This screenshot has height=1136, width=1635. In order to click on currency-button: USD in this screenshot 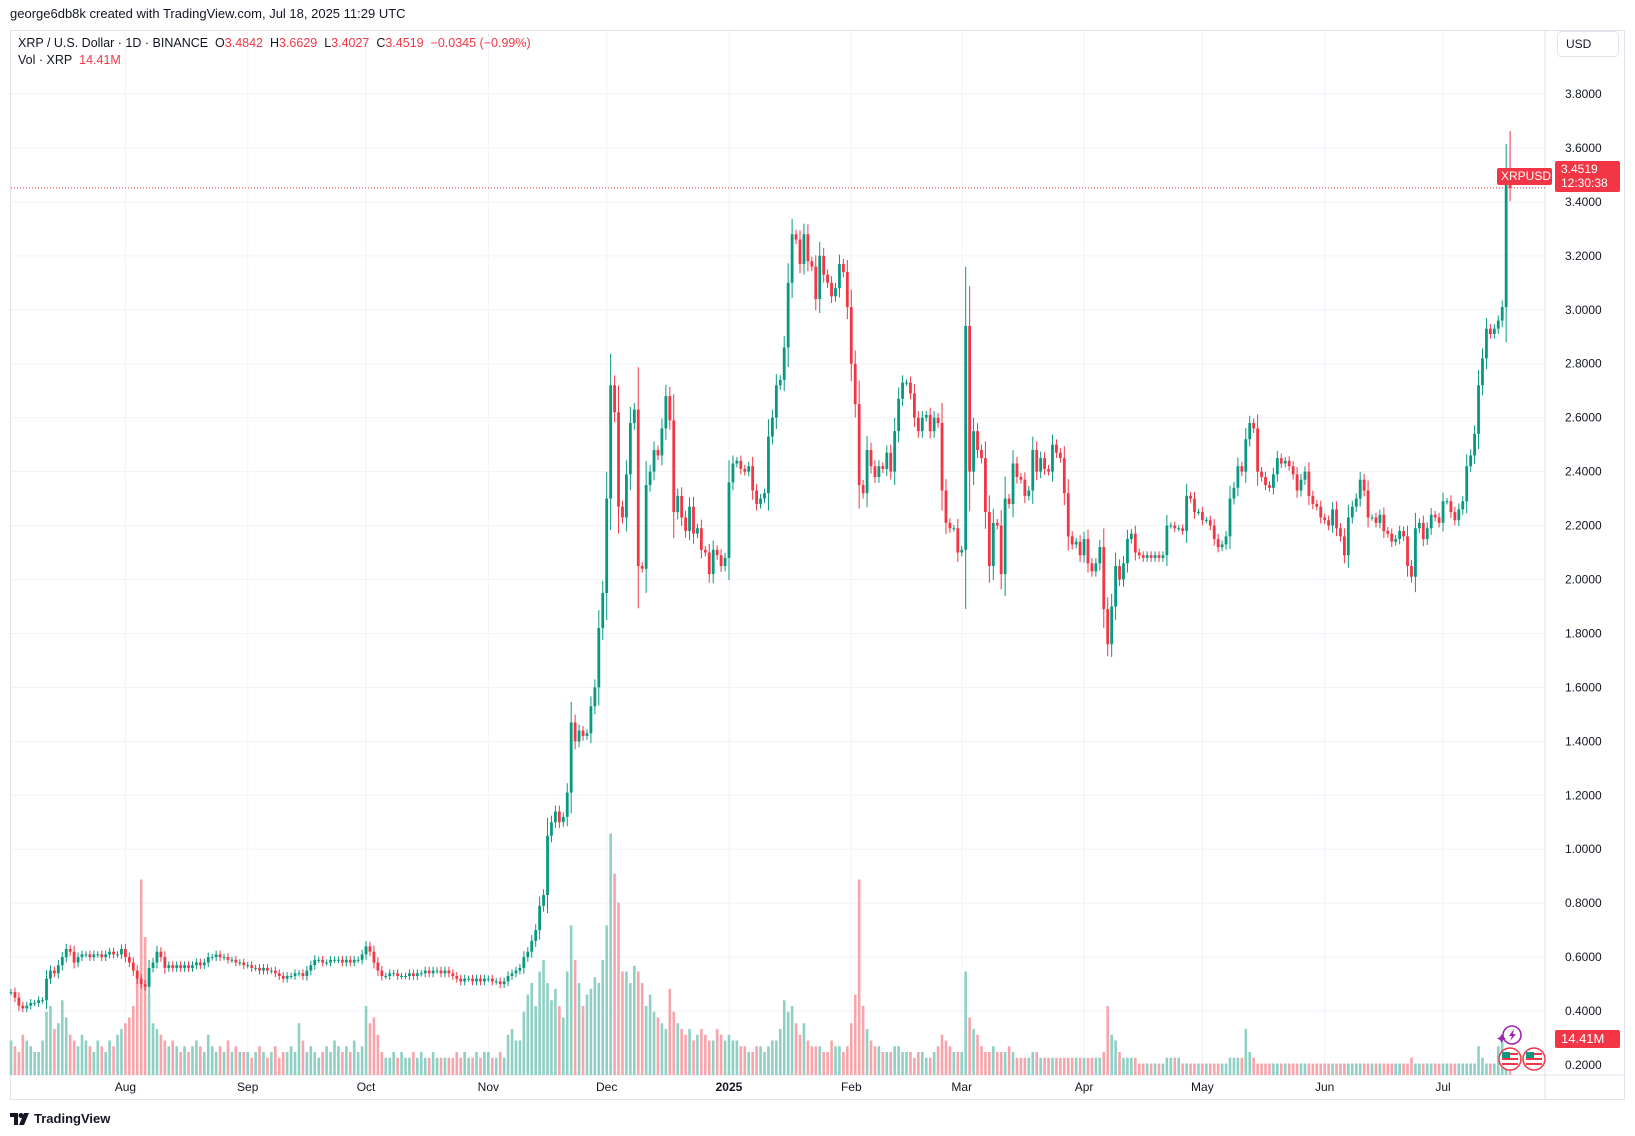, I will do `click(1588, 44)`.